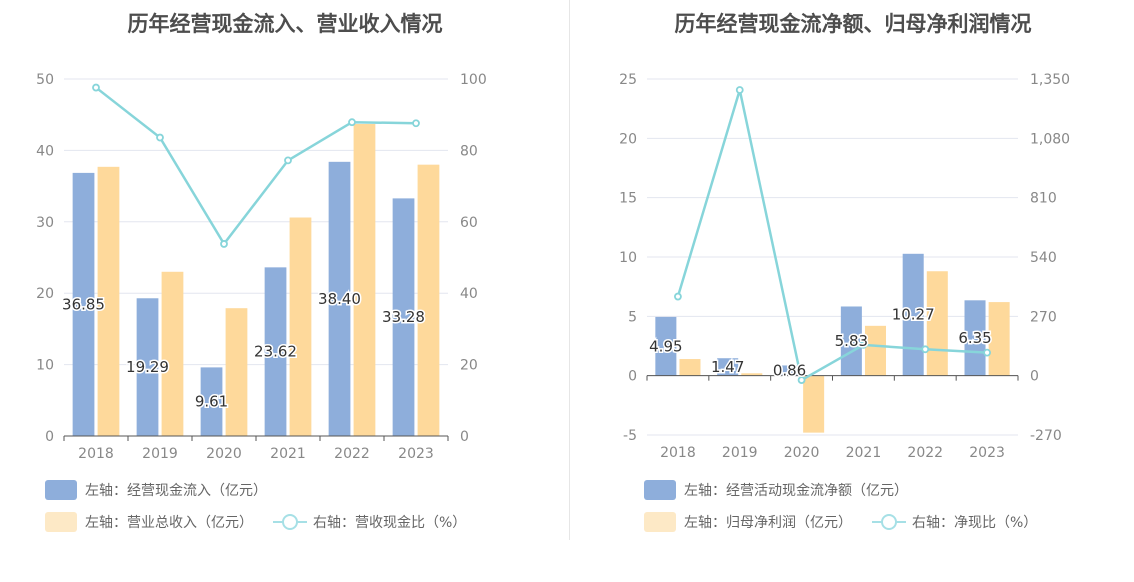 The image size is (1134, 582). I want to click on data-label: 0.86, so click(789, 371).